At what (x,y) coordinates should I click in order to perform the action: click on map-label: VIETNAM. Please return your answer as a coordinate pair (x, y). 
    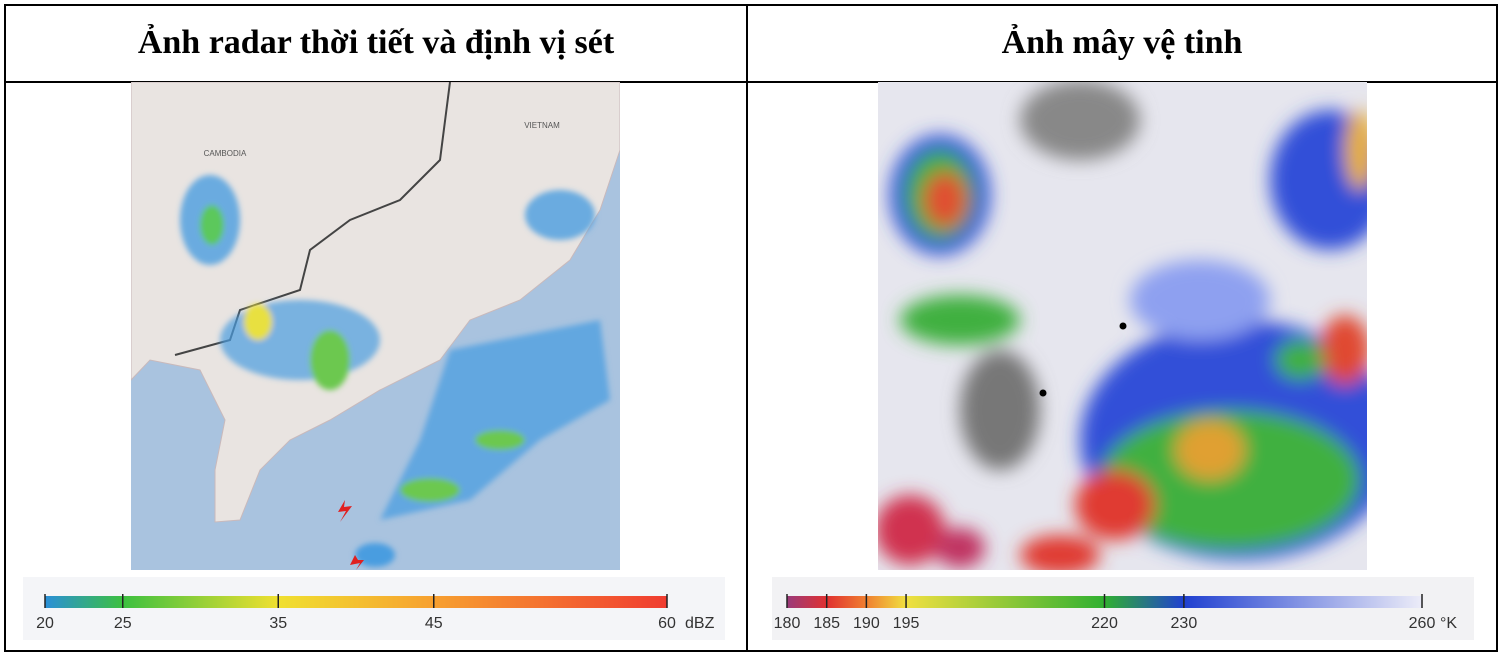
    Looking at the image, I should click on (542, 125).